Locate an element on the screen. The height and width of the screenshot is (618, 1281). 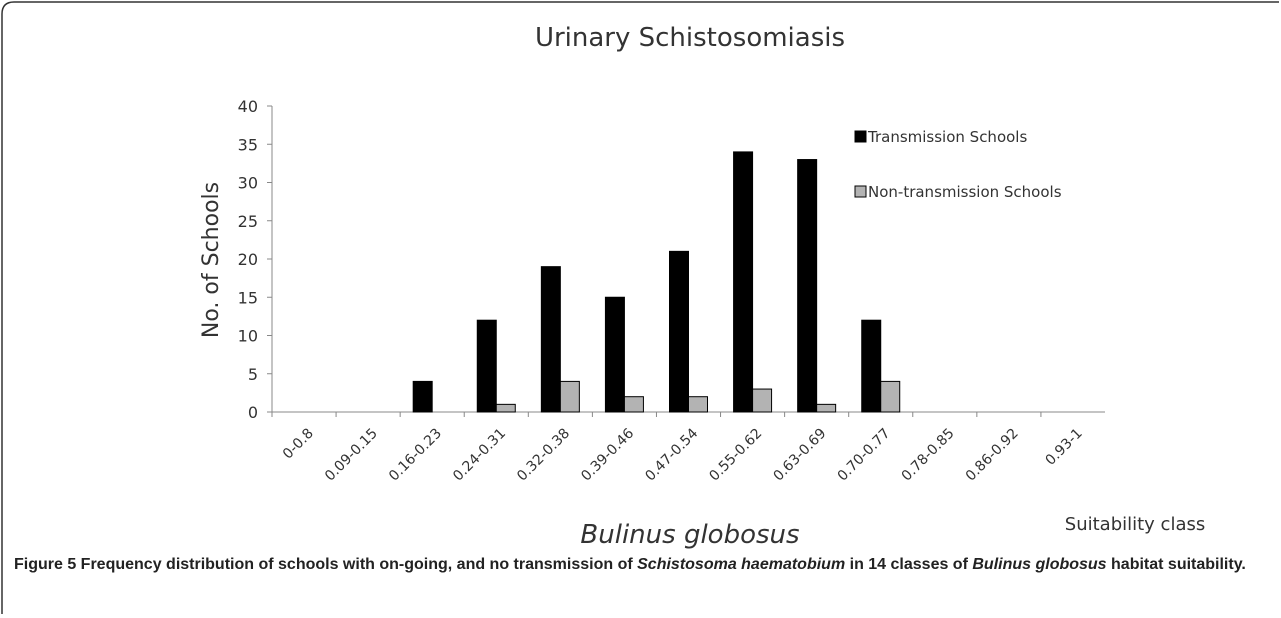
x-tick-label: 0.70-0.77 is located at coordinates (864, 455).